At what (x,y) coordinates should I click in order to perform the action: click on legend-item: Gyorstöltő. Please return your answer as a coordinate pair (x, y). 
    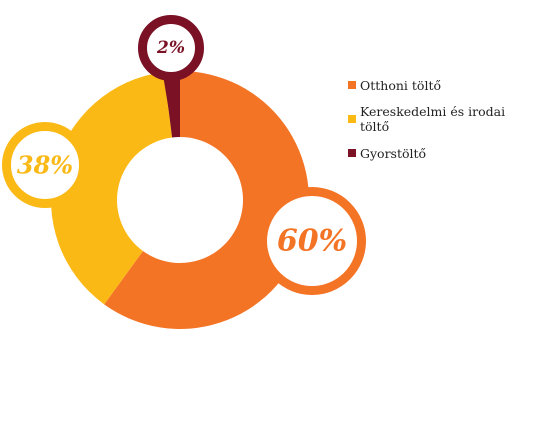
    Looking at the image, I should click on (441, 153).